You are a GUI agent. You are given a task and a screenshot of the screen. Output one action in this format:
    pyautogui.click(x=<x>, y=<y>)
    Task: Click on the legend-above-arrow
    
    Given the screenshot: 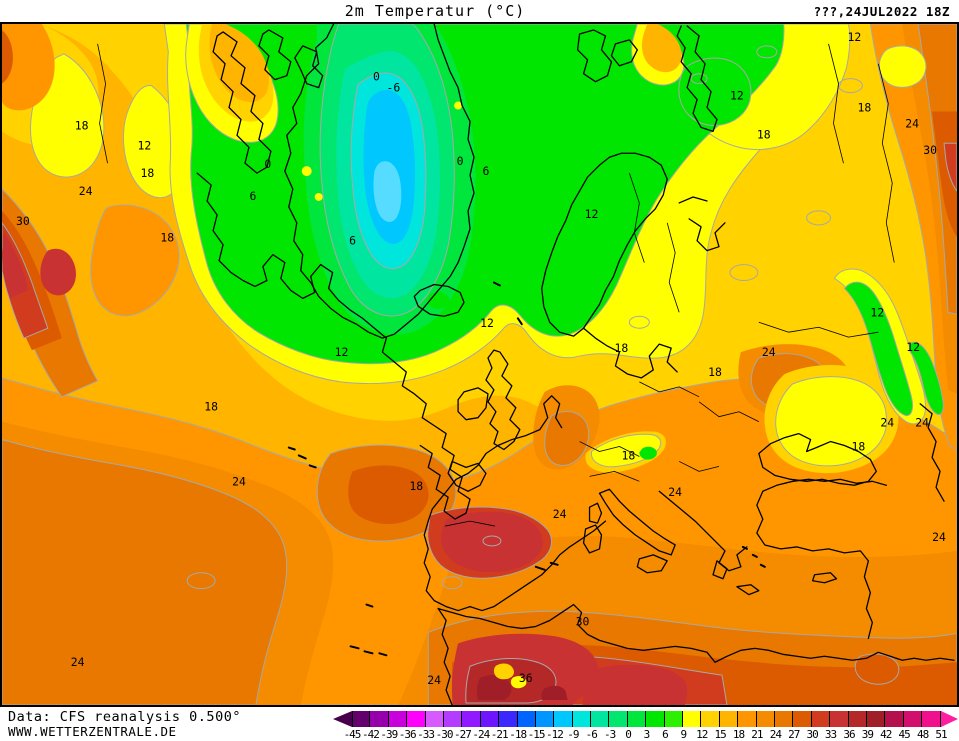 What is the action you would take?
    pyautogui.click(x=949, y=719)
    